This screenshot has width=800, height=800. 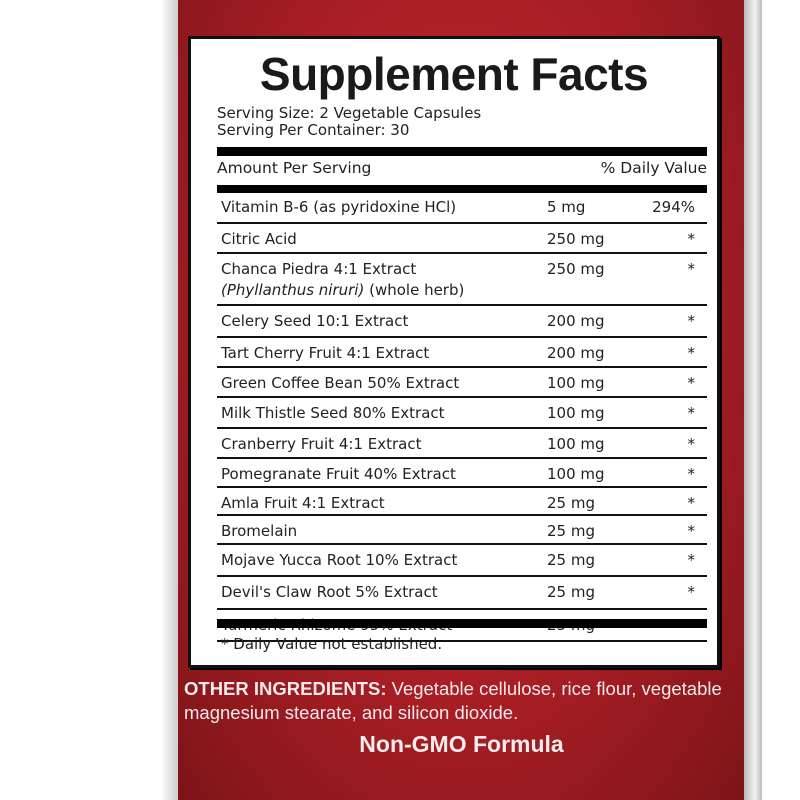 What do you see at coordinates (313, 130) in the screenshot?
I see `servings-per-container: Serving Per Container: 30` at bounding box center [313, 130].